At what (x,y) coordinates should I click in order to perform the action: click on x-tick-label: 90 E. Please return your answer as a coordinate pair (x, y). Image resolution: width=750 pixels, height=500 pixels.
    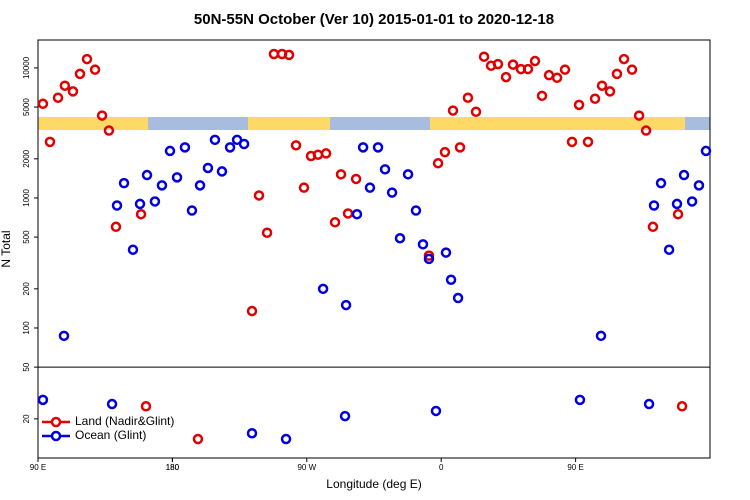
    Looking at the image, I should click on (575, 467).